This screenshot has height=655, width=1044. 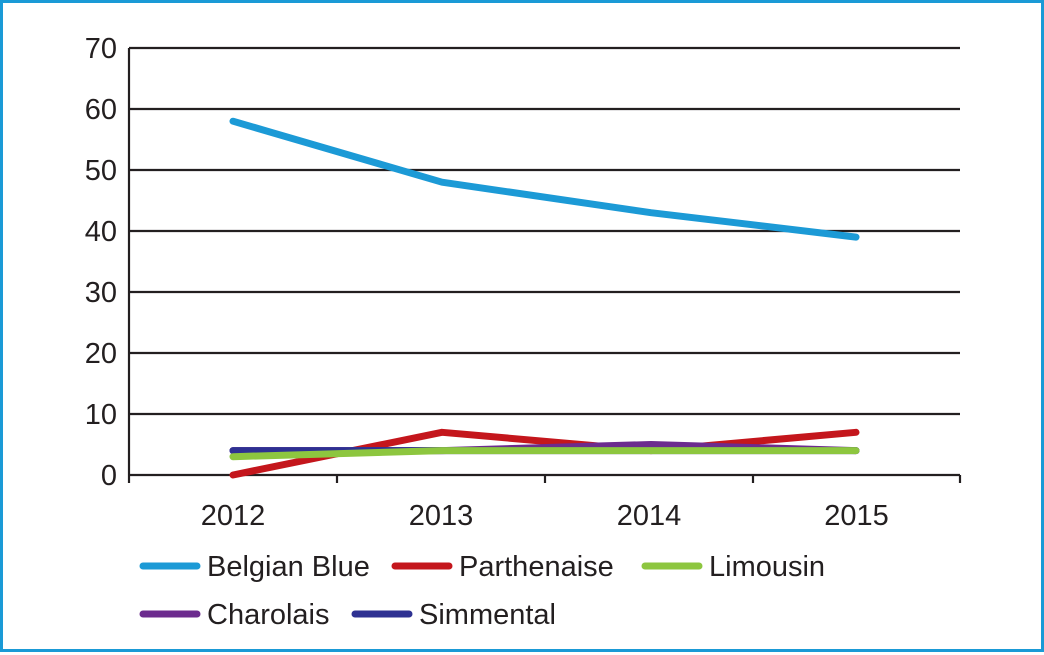 I want to click on legend-item-simmental: Simmental, so click(x=453, y=615).